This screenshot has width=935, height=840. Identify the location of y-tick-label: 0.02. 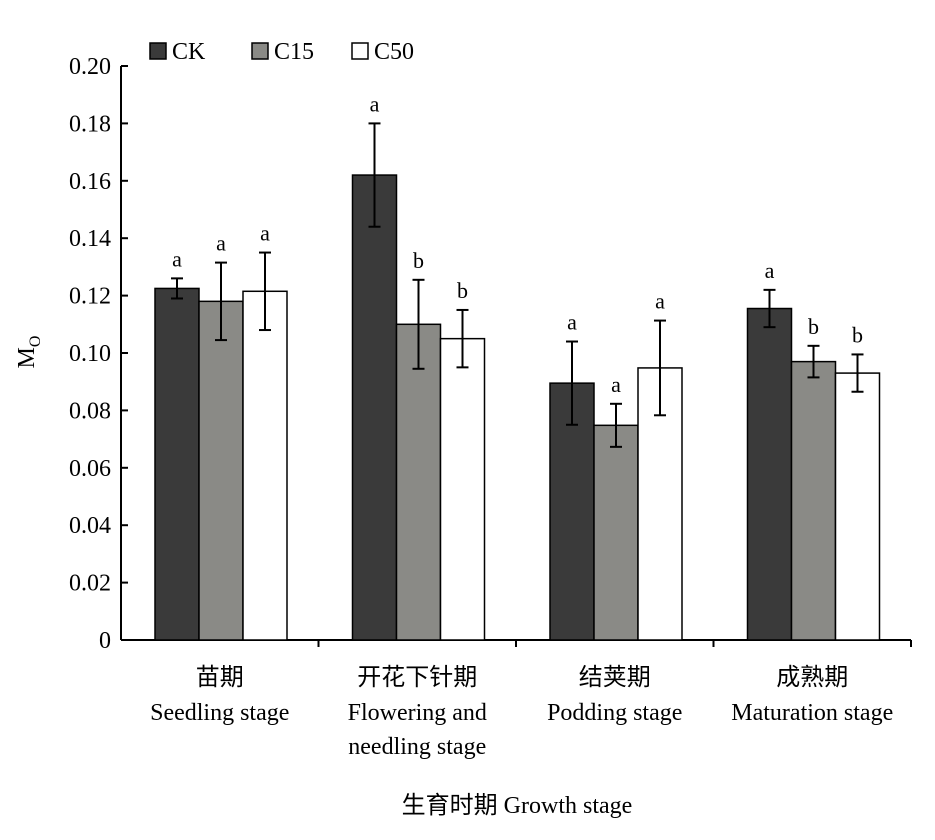
(90, 584).